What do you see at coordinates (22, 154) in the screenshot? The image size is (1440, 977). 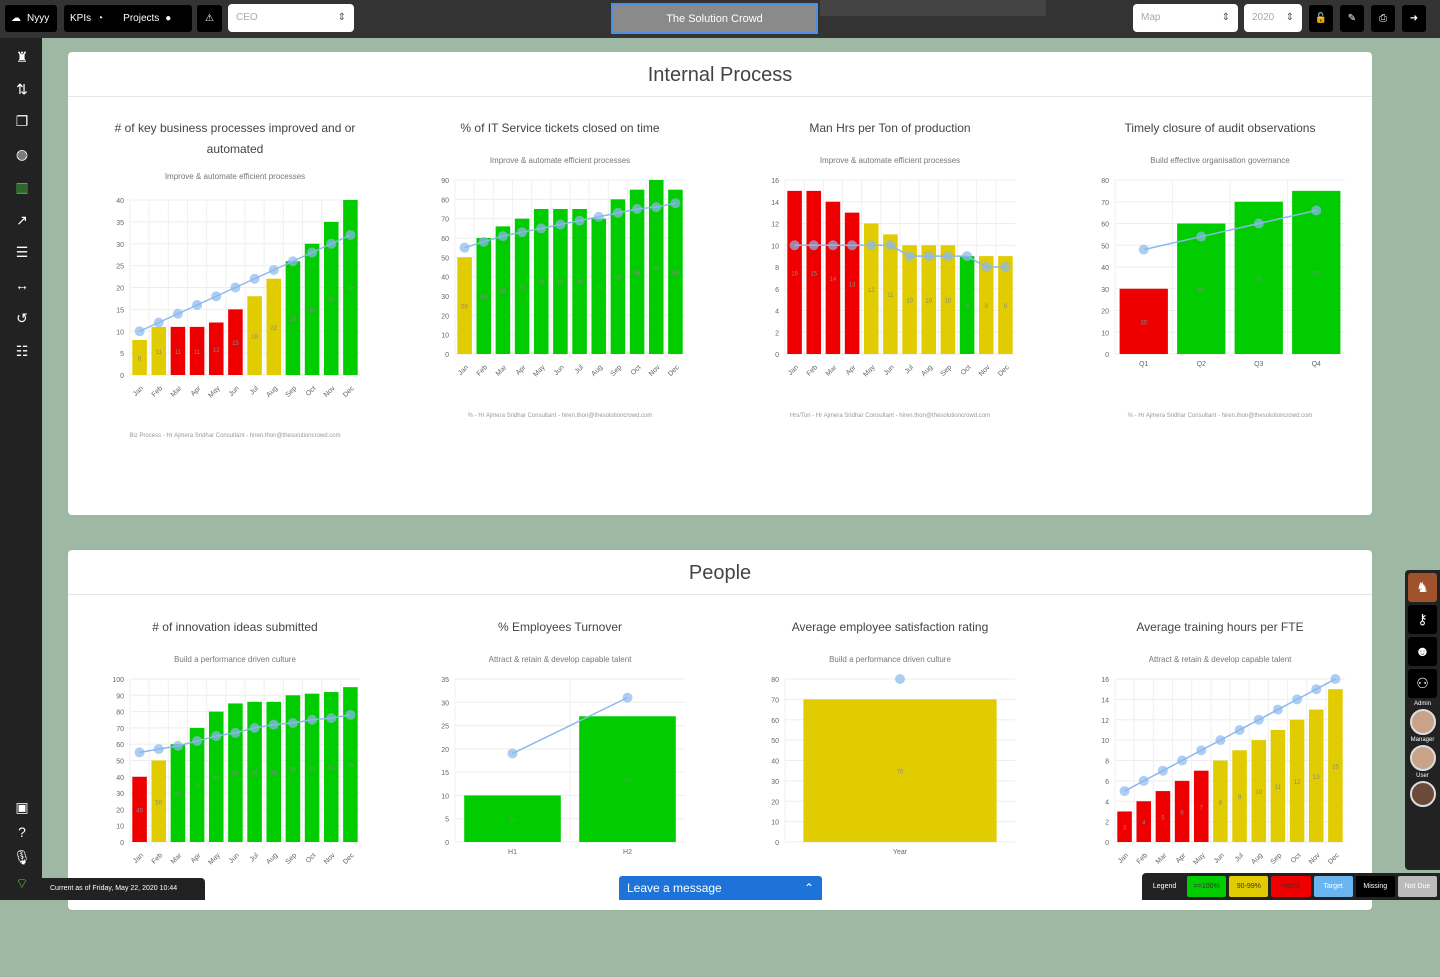 I see `globe-icon: ◍` at bounding box center [22, 154].